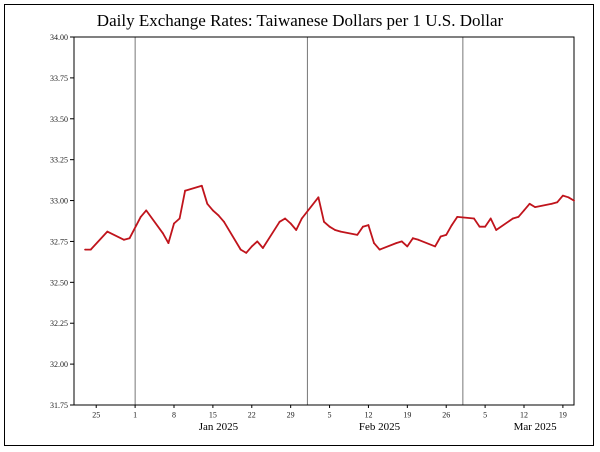  What do you see at coordinates (96, 415) in the screenshot?
I see `x-tick-label: 25` at bounding box center [96, 415].